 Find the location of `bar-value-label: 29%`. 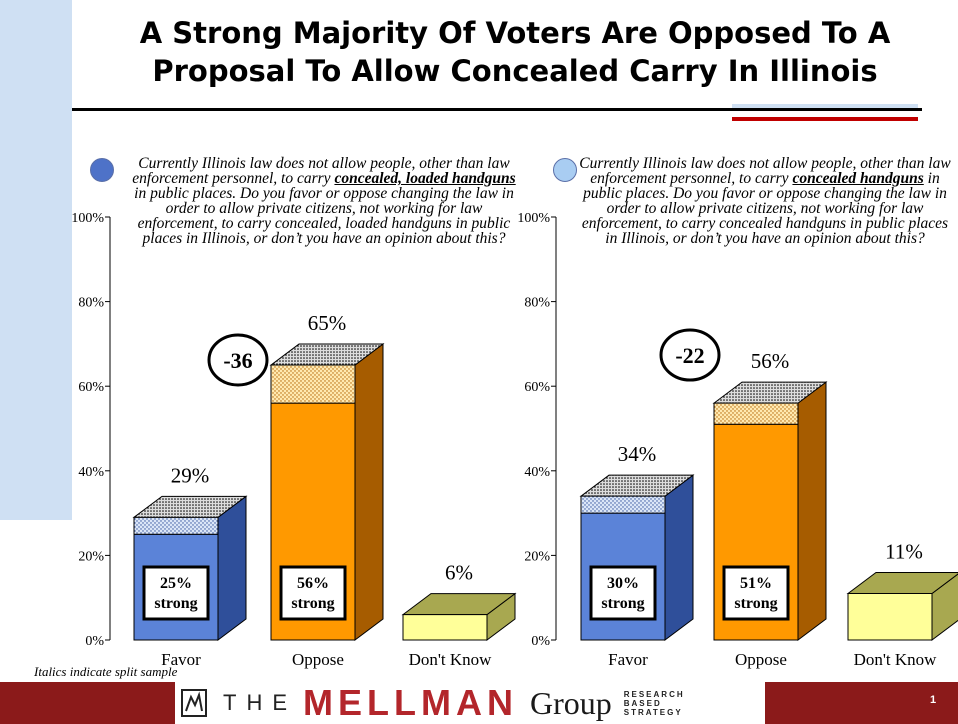

bar-value-label: 29% is located at coordinates (190, 475).